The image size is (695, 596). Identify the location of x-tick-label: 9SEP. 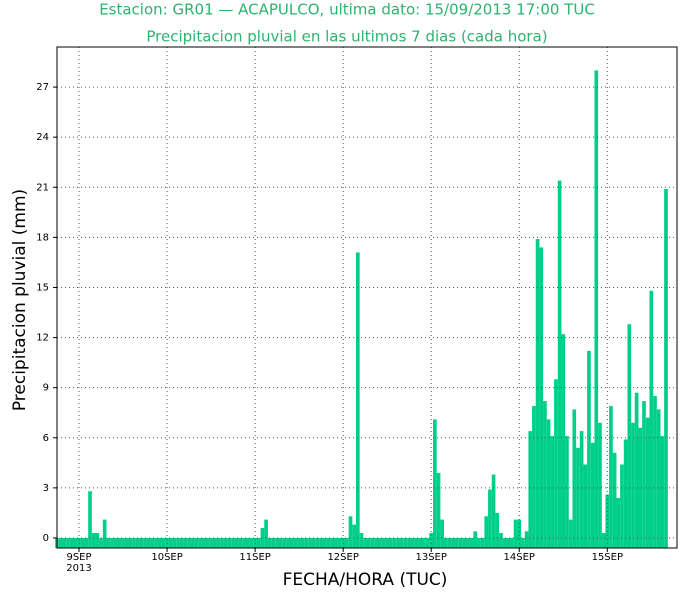
(78, 557).